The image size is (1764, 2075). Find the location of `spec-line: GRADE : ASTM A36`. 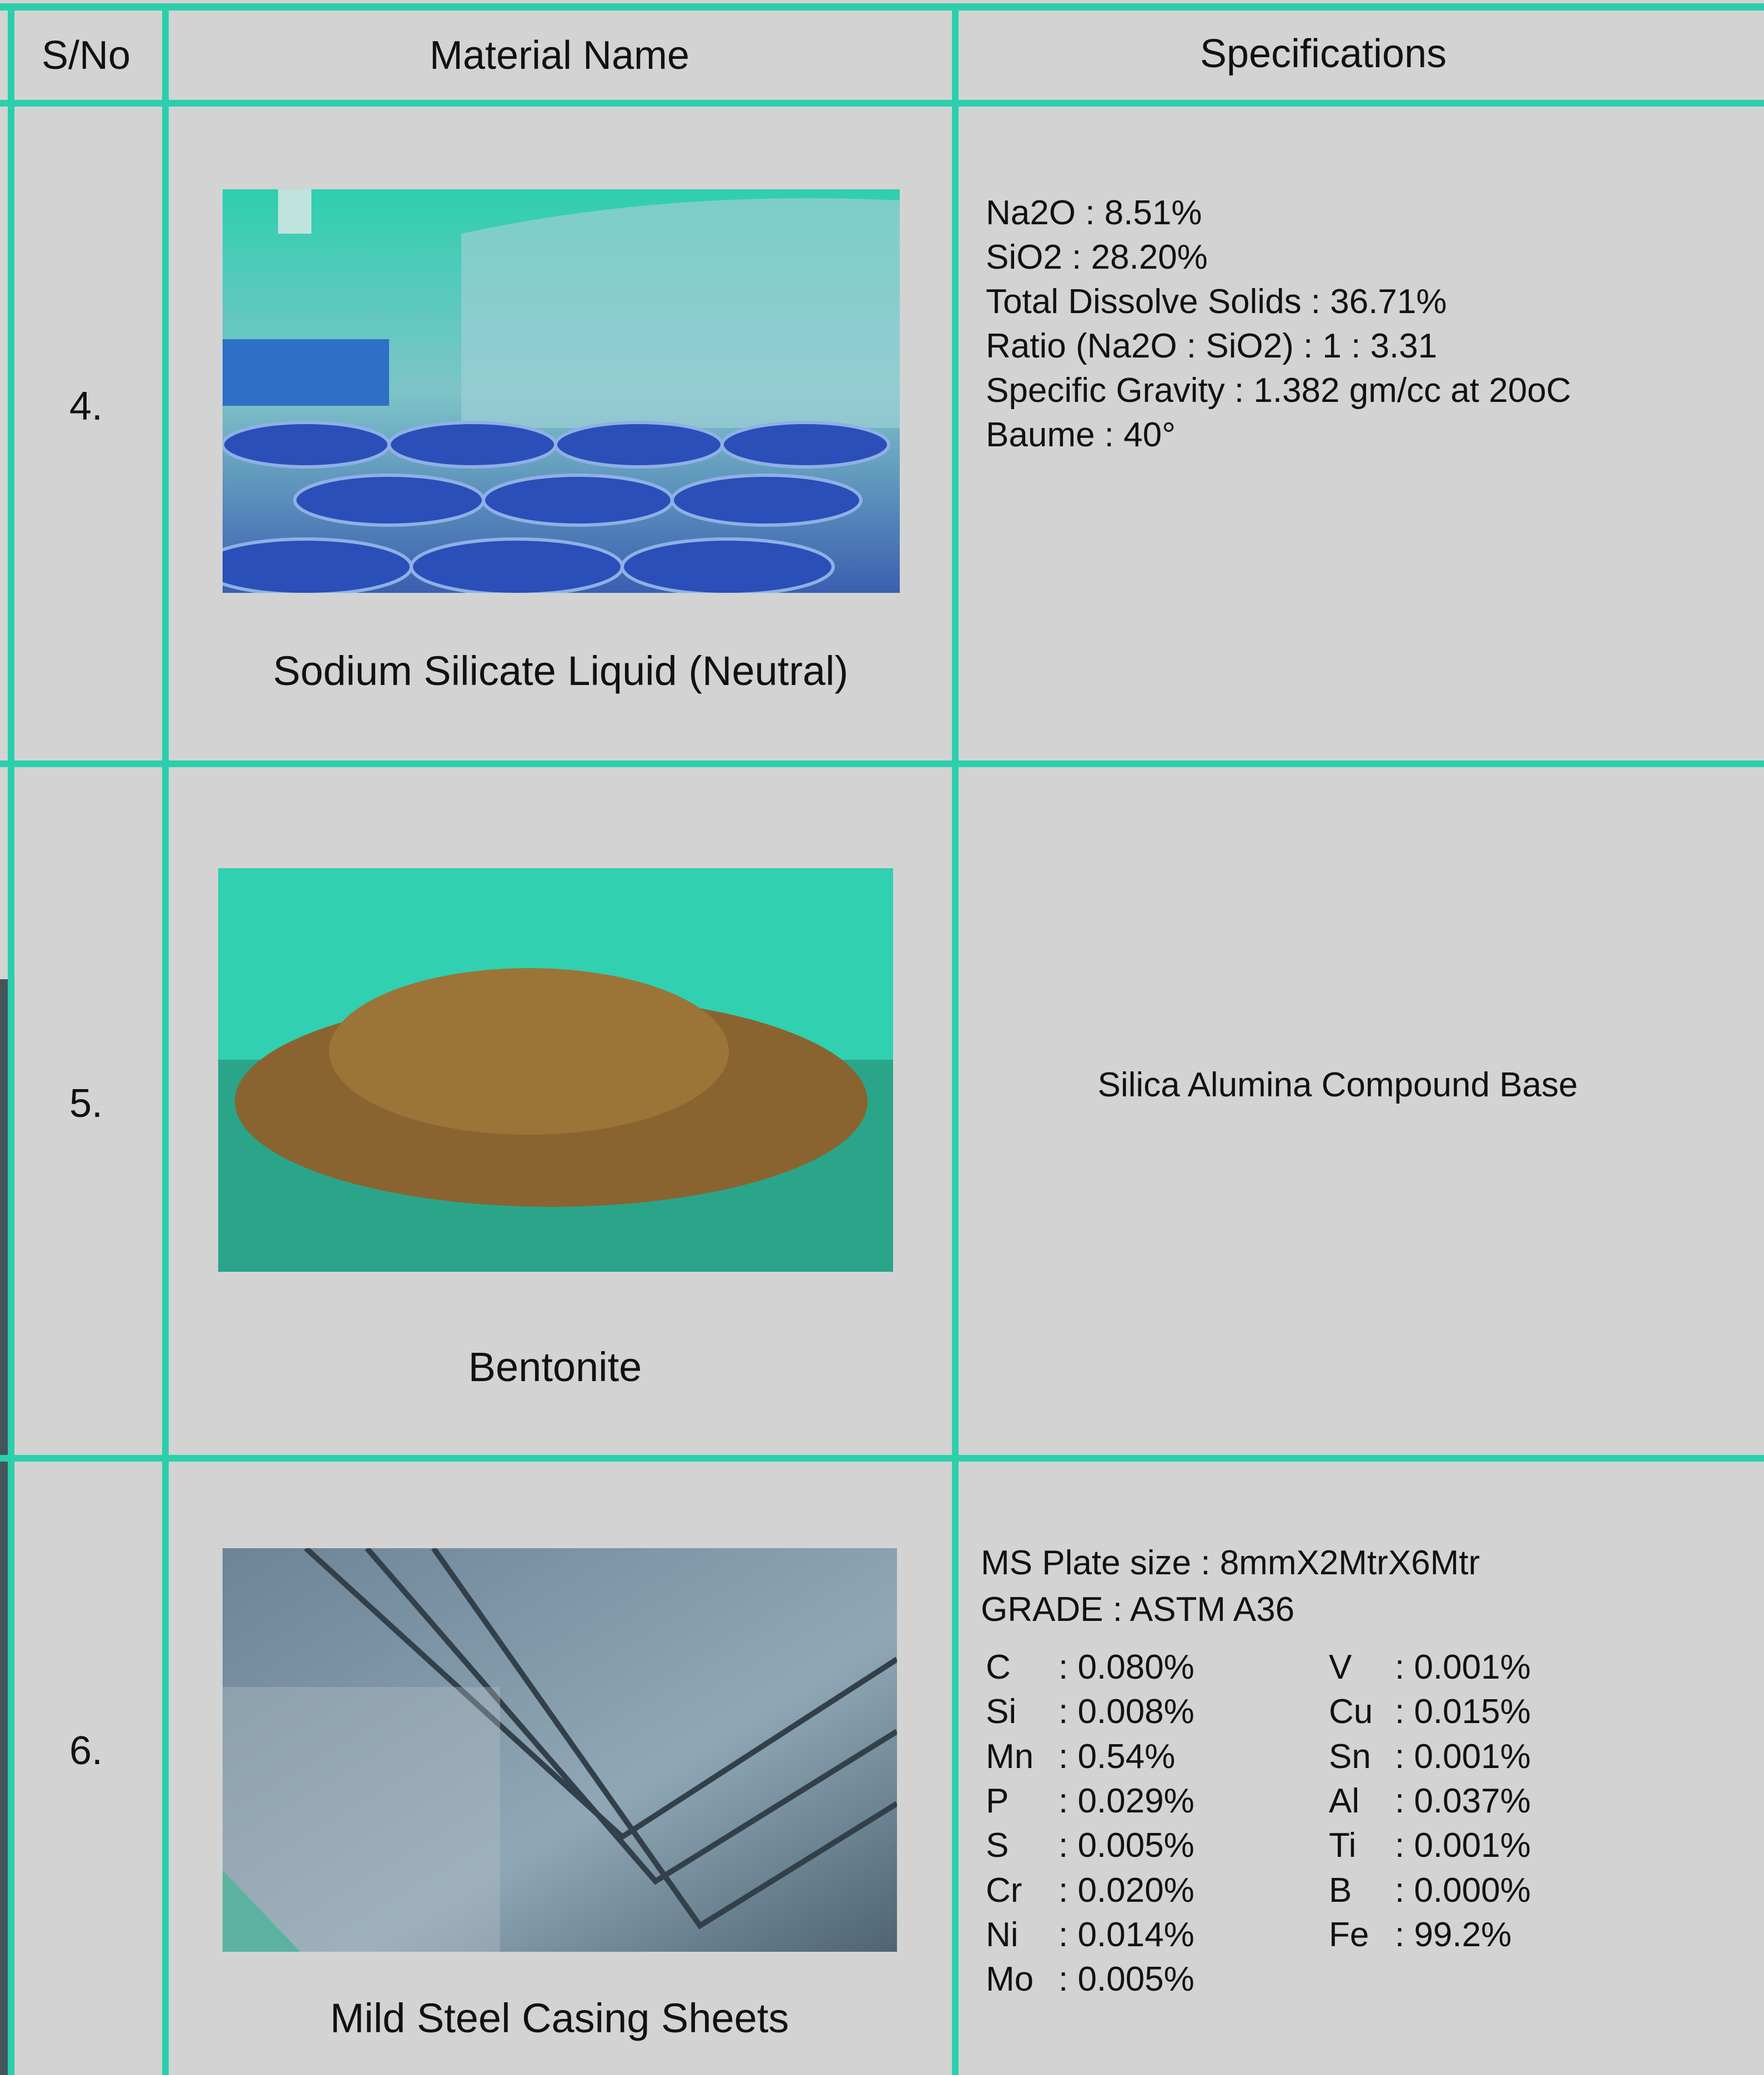

spec-line: GRADE : ASTM A36 is located at coordinates (1138, 1609).